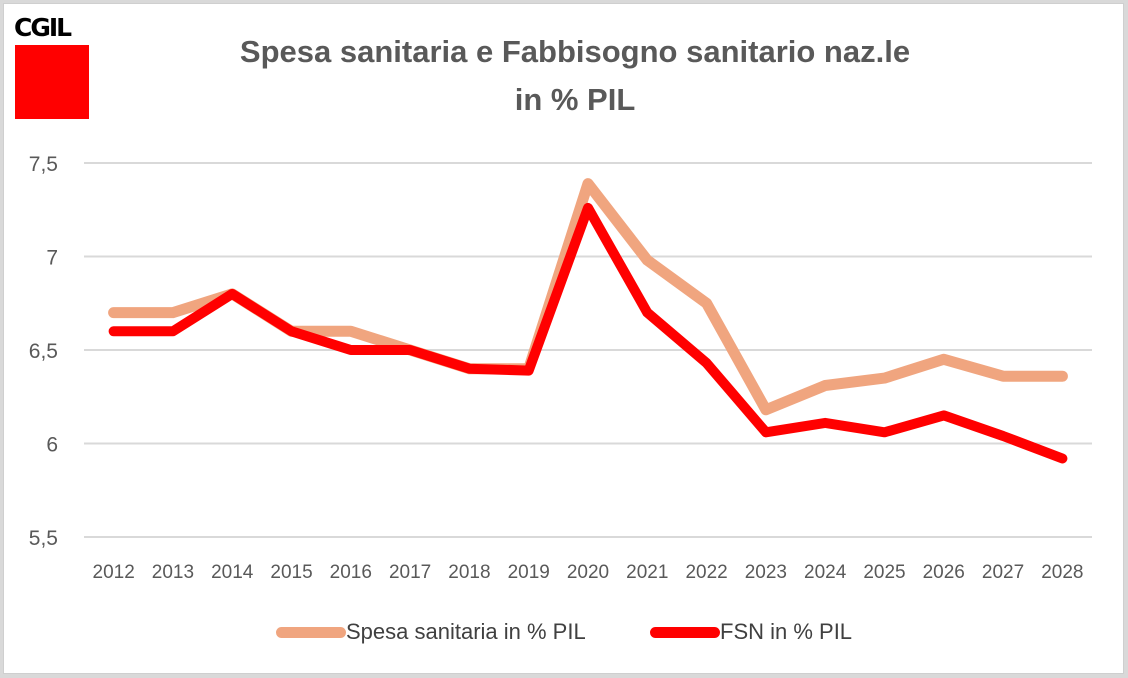  Describe the element at coordinates (232, 572) in the screenshot. I see `x-tick-label: 2014` at that location.